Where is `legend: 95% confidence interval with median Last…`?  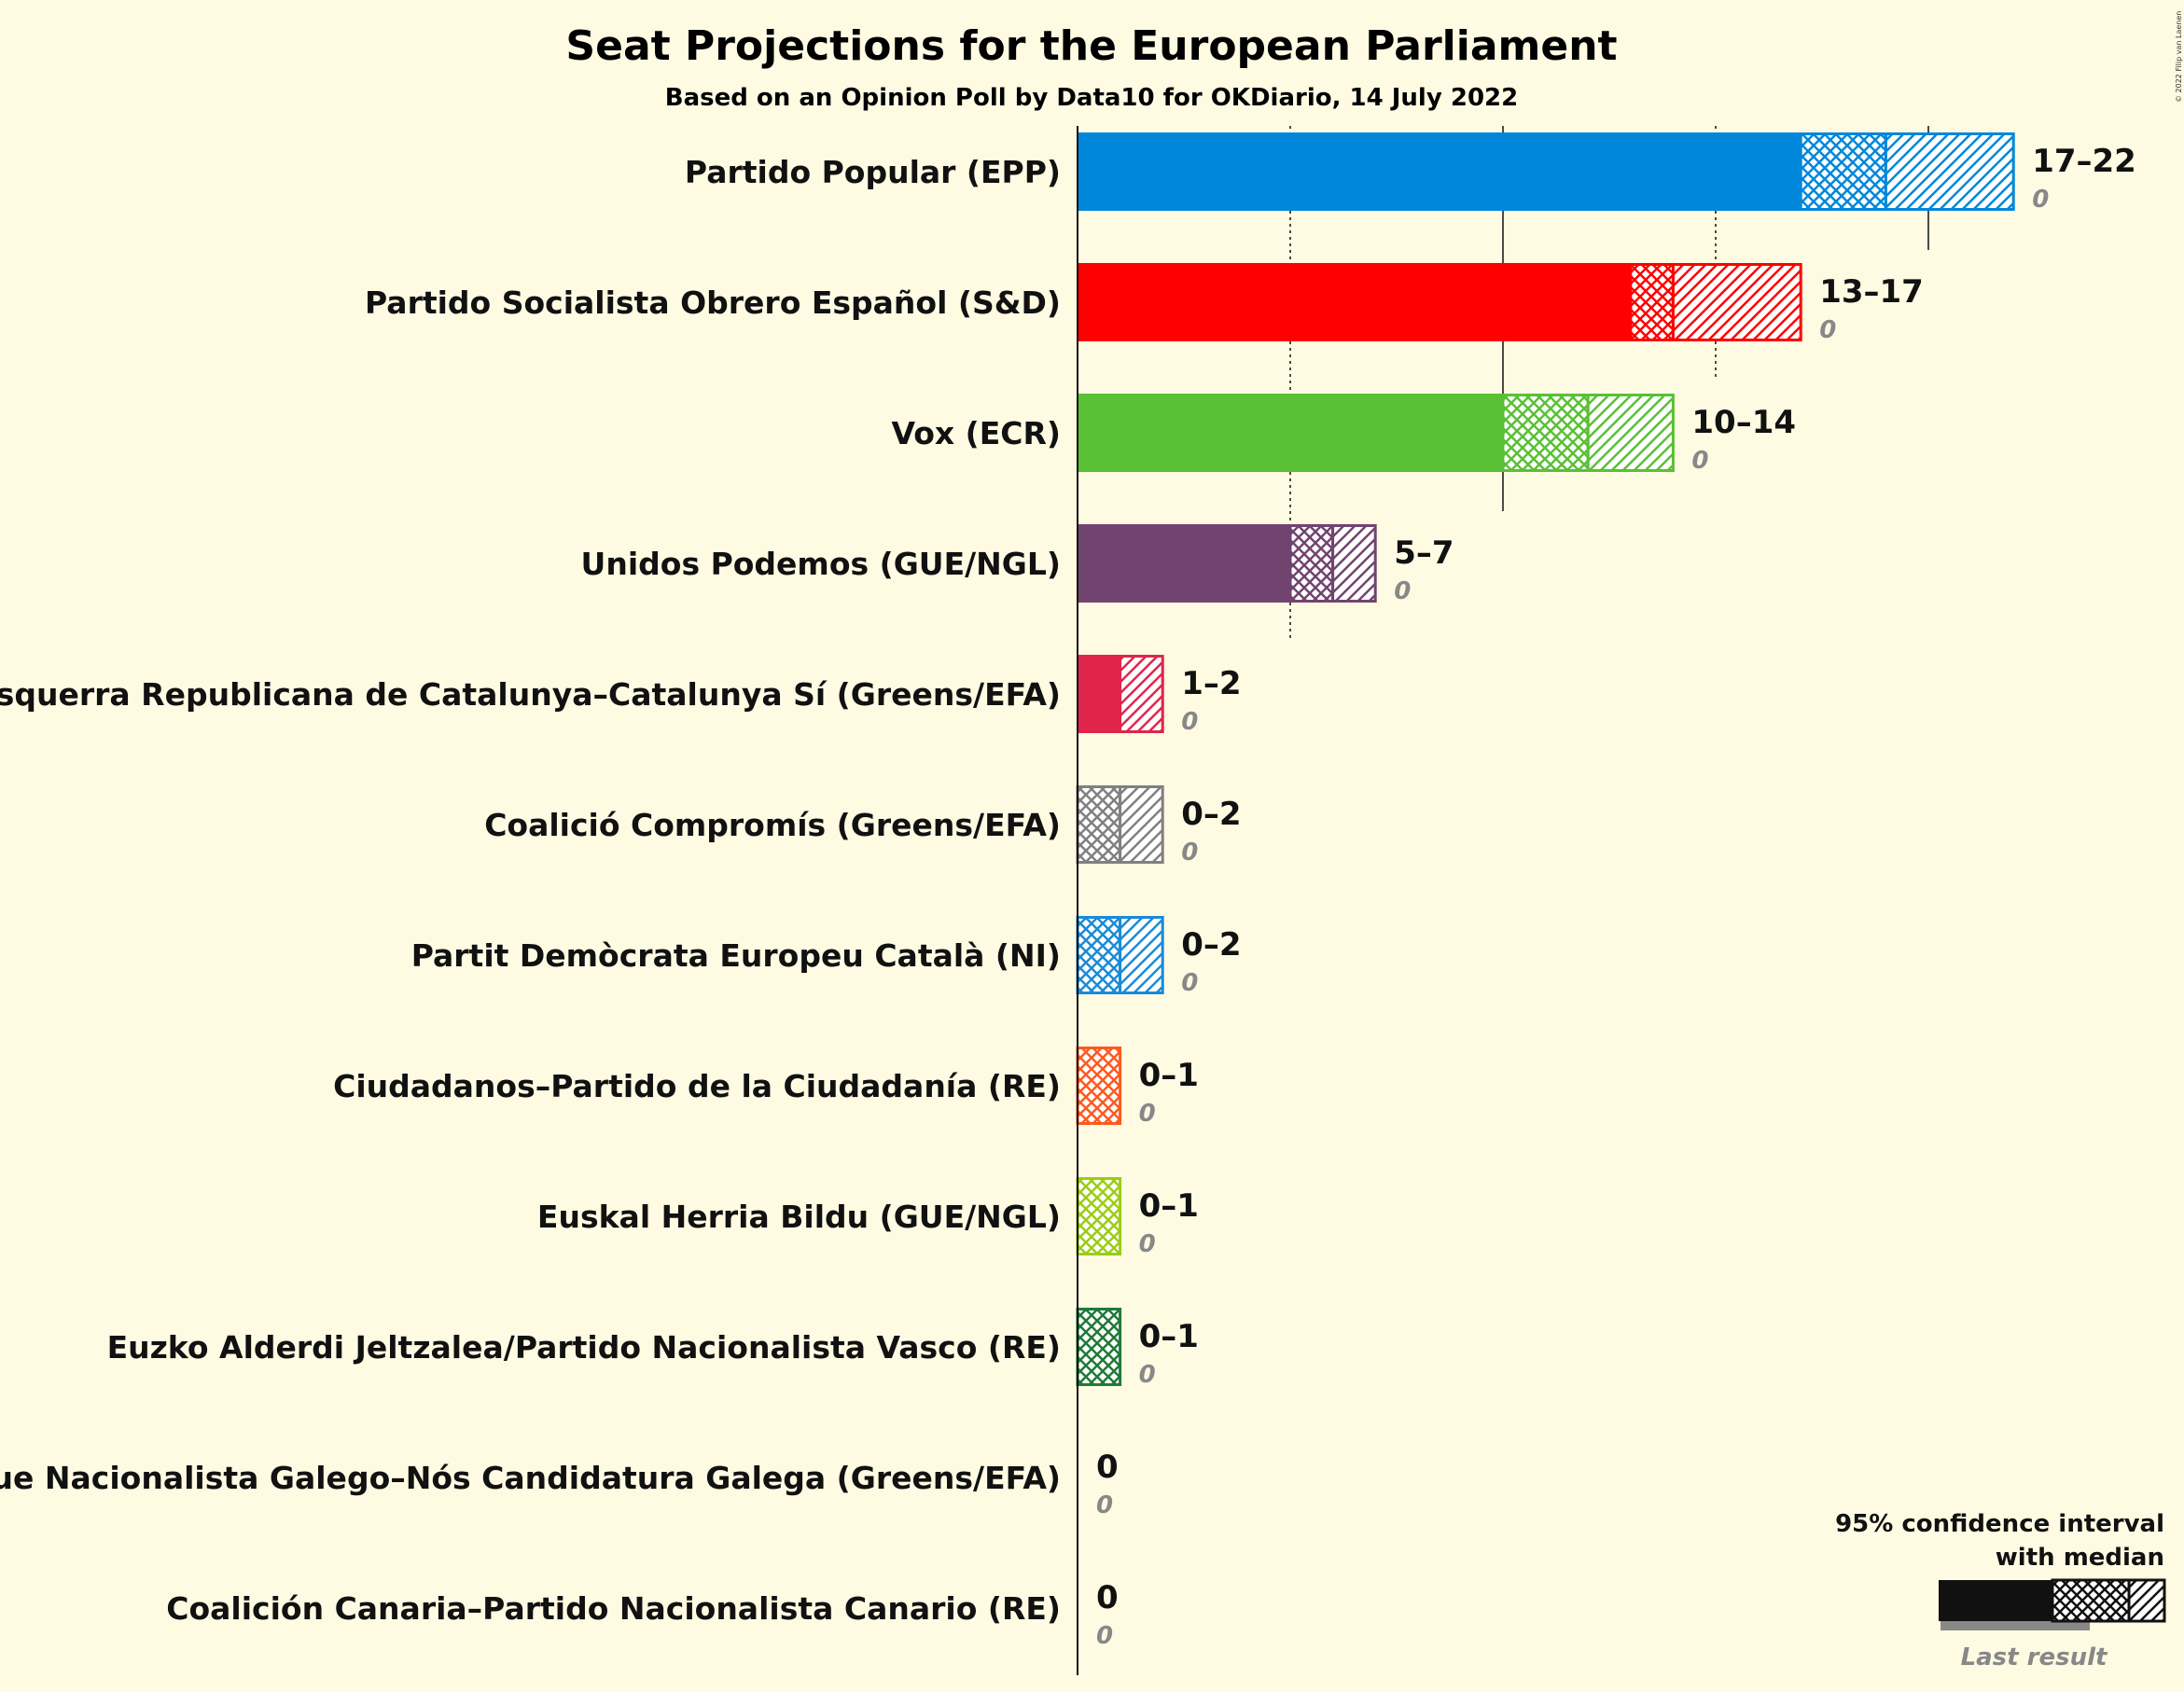
legend: 95% confidence interval with median Last… is located at coordinates (2000, 1590).